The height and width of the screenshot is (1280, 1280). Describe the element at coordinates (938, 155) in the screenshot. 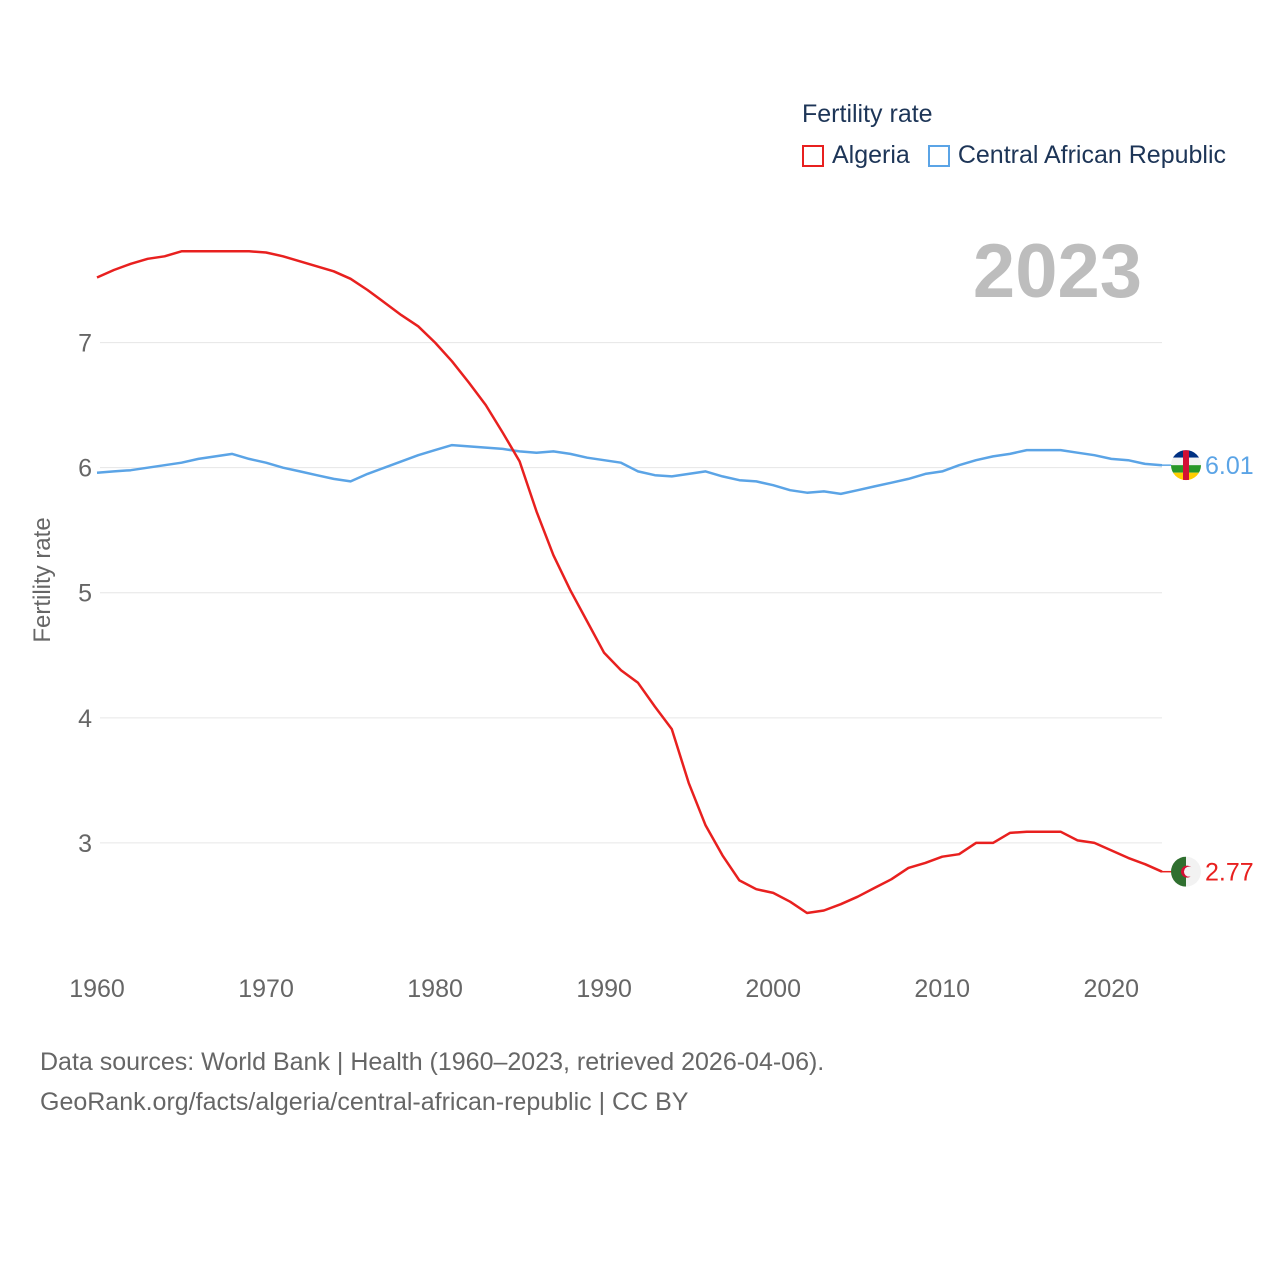

I see `legend-swatch-central-african-republic` at that location.